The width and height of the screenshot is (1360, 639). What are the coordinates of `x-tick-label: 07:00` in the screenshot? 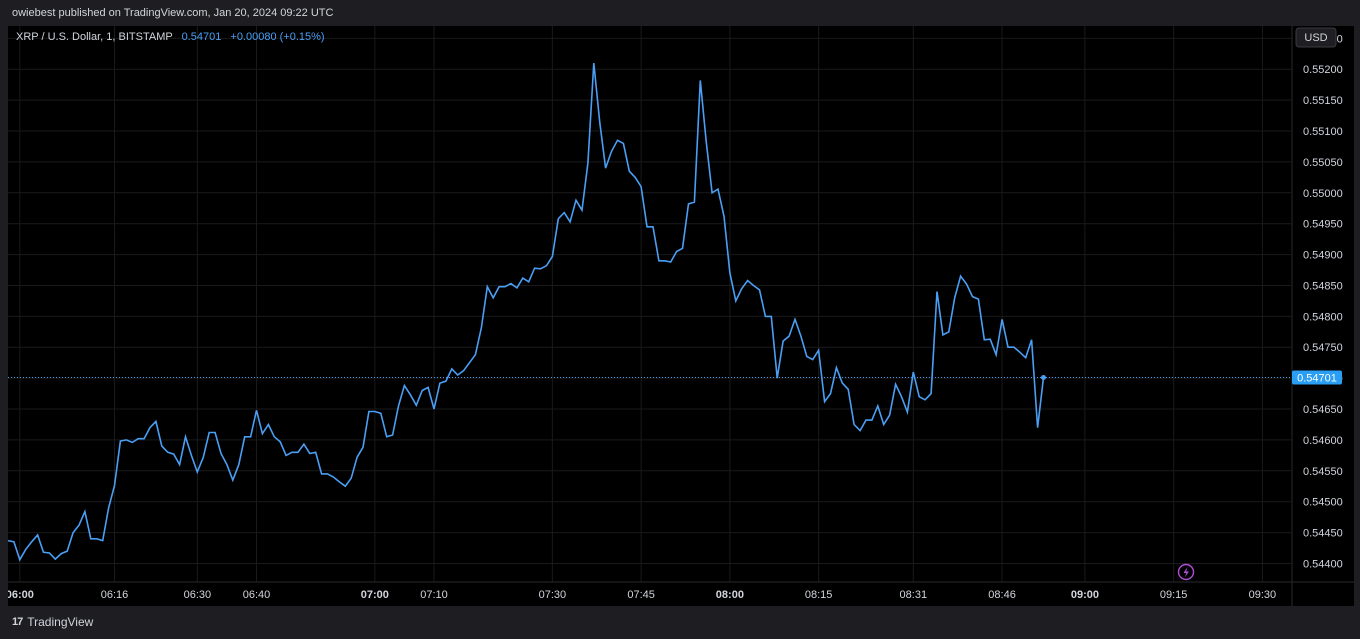 It's located at (375, 595).